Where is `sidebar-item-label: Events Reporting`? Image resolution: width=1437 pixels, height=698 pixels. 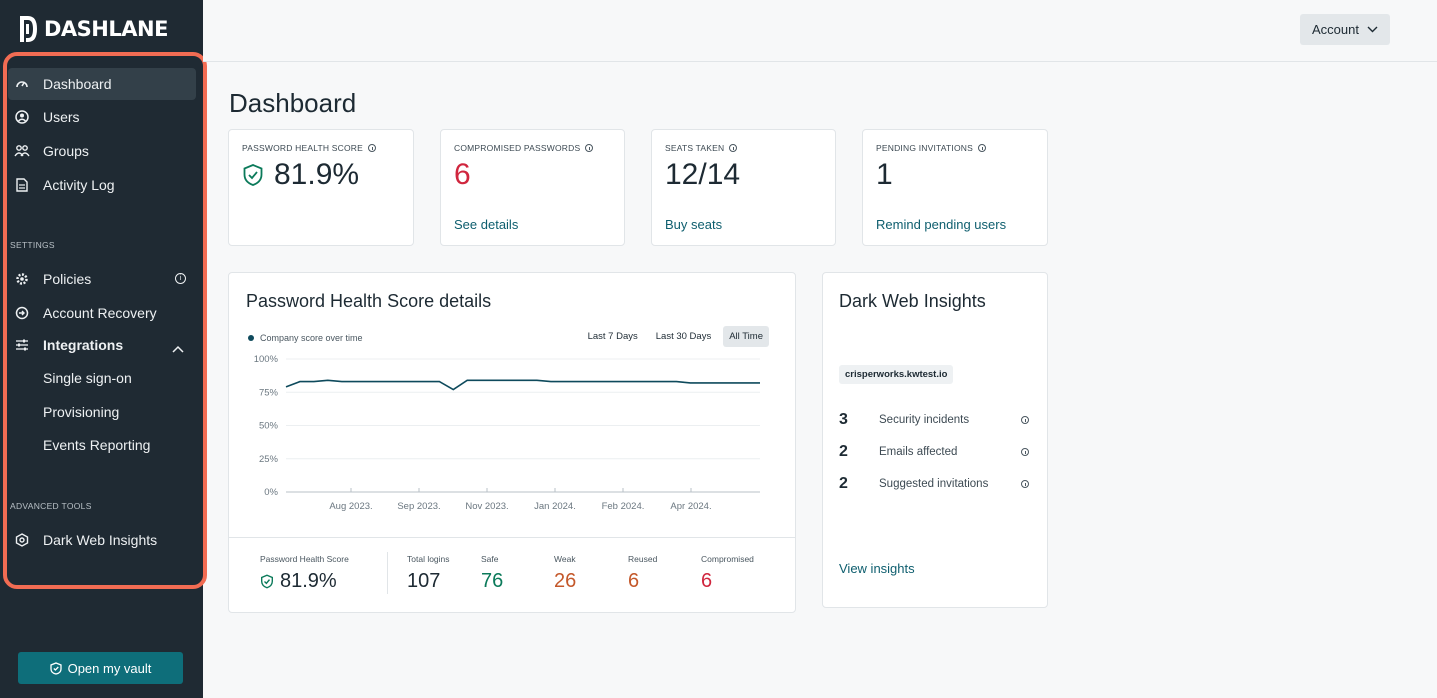
sidebar-item-label: Events Reporting is located at coordinates (97, 445).